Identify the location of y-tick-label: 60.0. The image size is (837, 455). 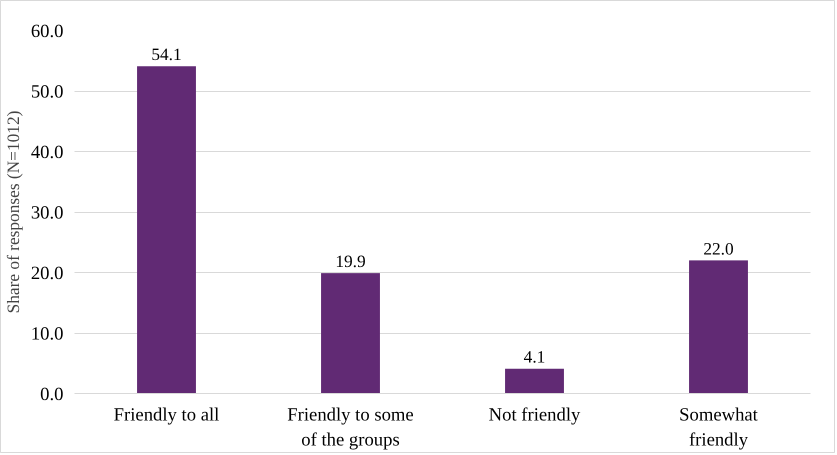
(47, 31).